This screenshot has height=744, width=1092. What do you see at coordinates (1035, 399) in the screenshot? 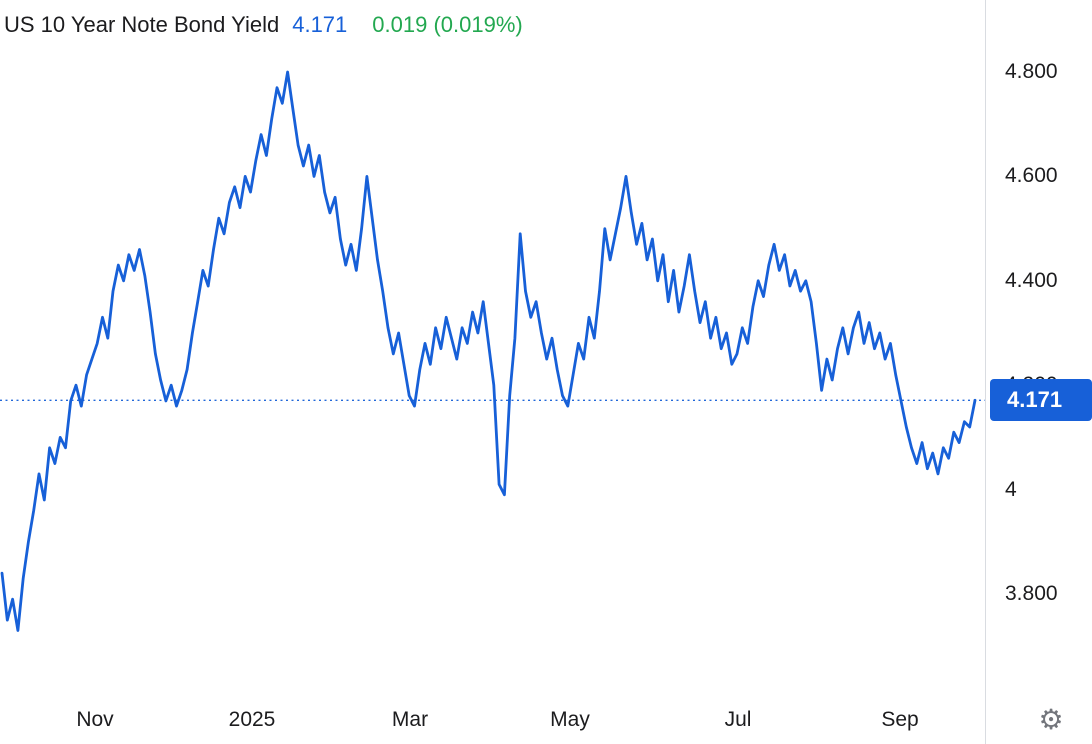
I see `current-price-label: 4.171` at bounding box center [1035, 399].